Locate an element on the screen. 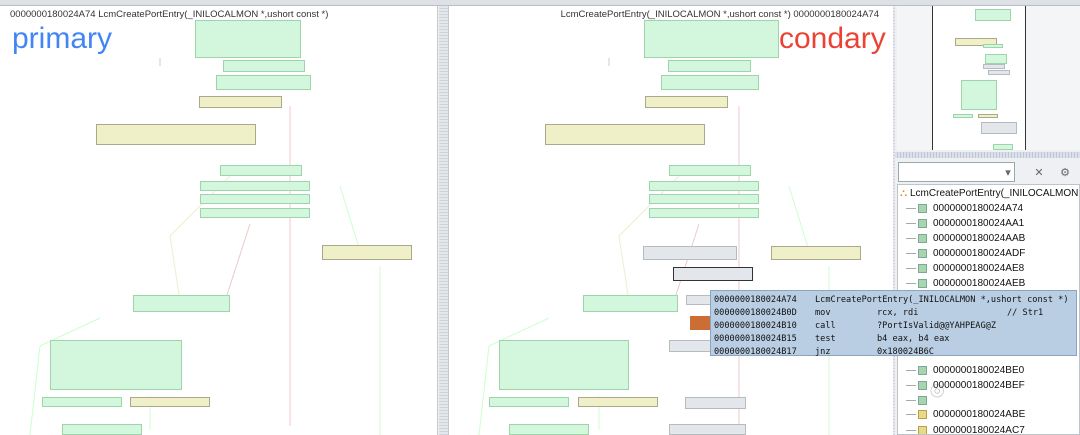 This screenshot has width=1080, height=435. tree-item: 0000000180024AC7 is located at coordinates (965, 428).